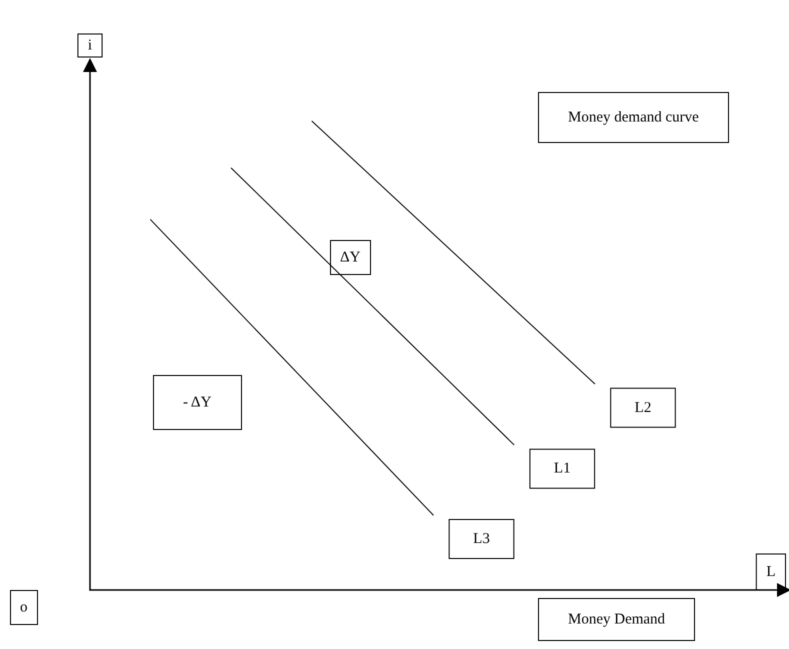 The height and width of the screenshot is (649, 789). What do you see at coordinates (617, 620) in the screenshot?
I see `text: Money Demand` at bounding box center [617, 620].